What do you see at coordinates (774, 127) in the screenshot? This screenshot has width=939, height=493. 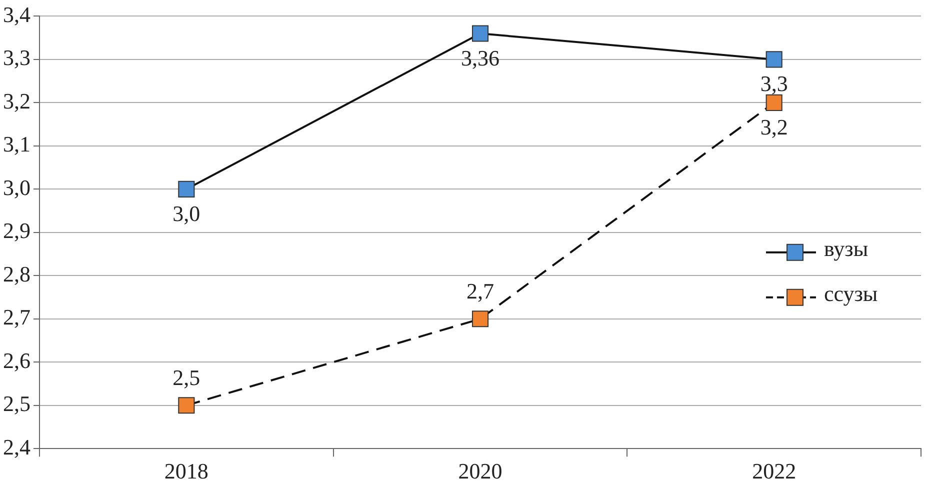 I see `data-label: 3,2` at bounding box center [774, 127].